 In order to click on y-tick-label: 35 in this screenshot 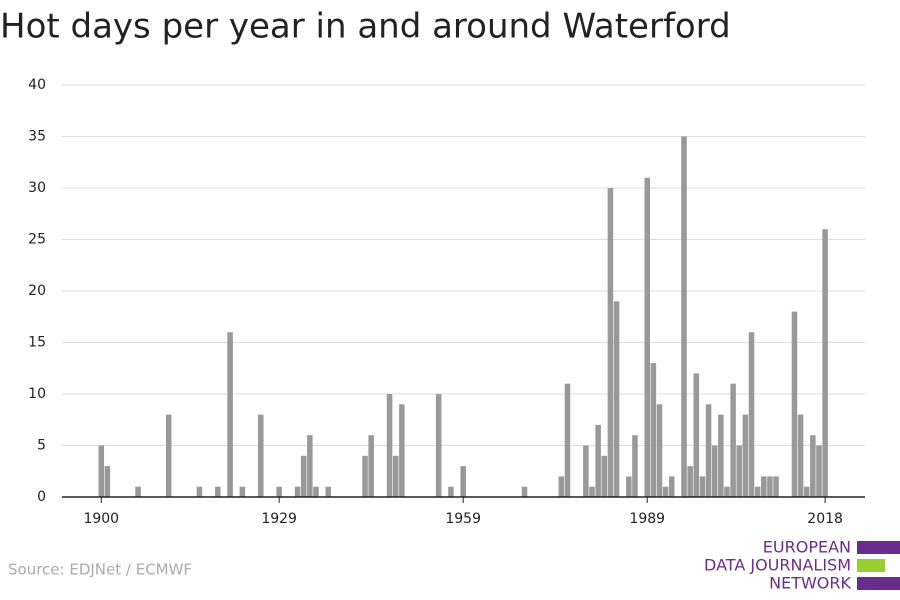, I will do `click(37, 137)`.